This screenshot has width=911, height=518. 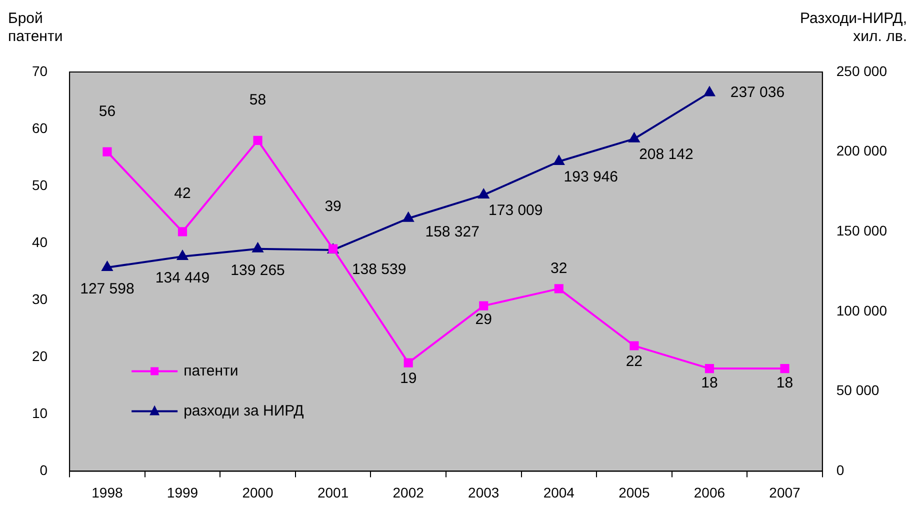 I want to click on y-tick-label: 70, so click(x=40, y=70).